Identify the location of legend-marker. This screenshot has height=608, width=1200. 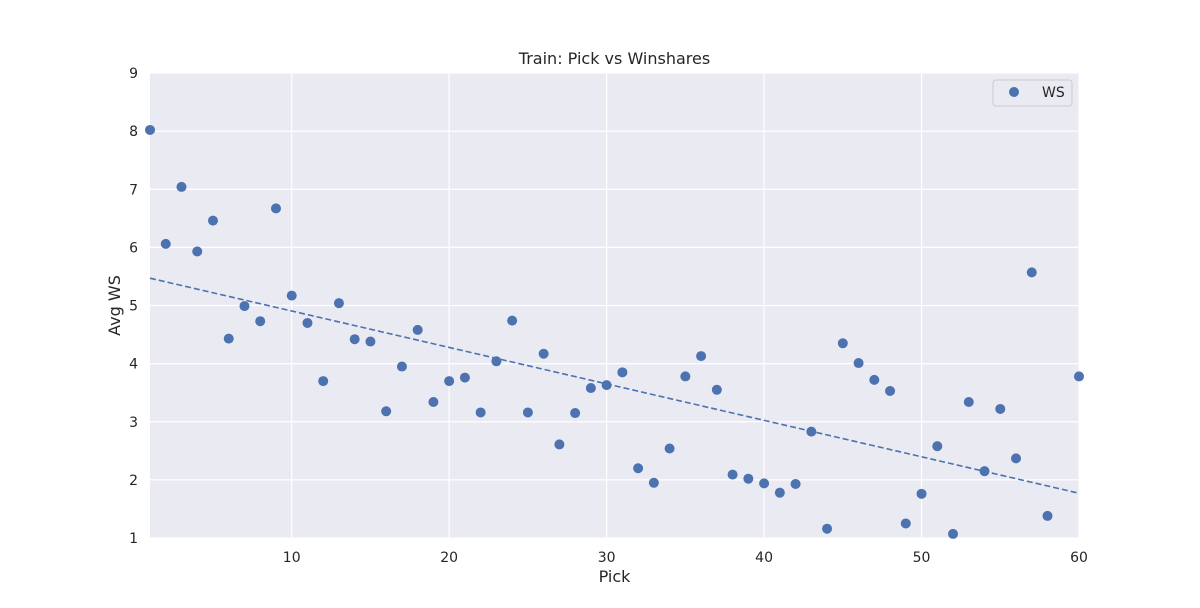
(1014, 92).